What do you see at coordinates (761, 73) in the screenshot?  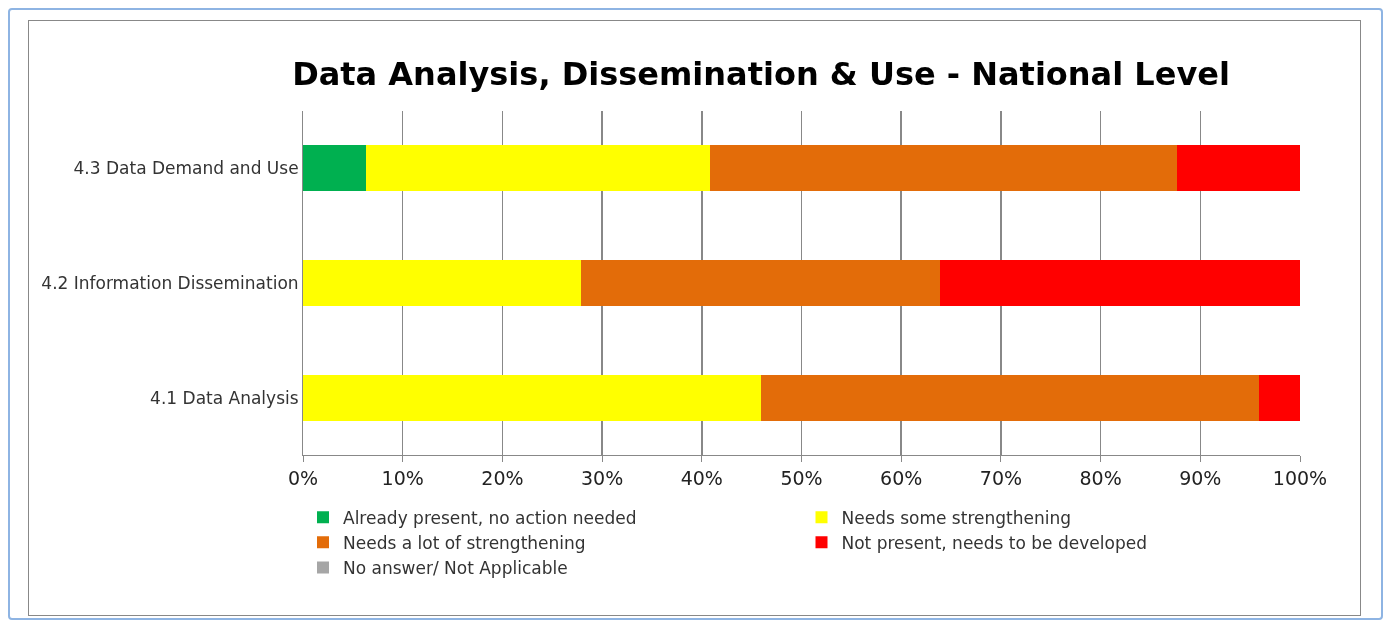 I see `chart-title: Data Analysis, Dissemination & Use - National Level` at bounding box center [761, 73].